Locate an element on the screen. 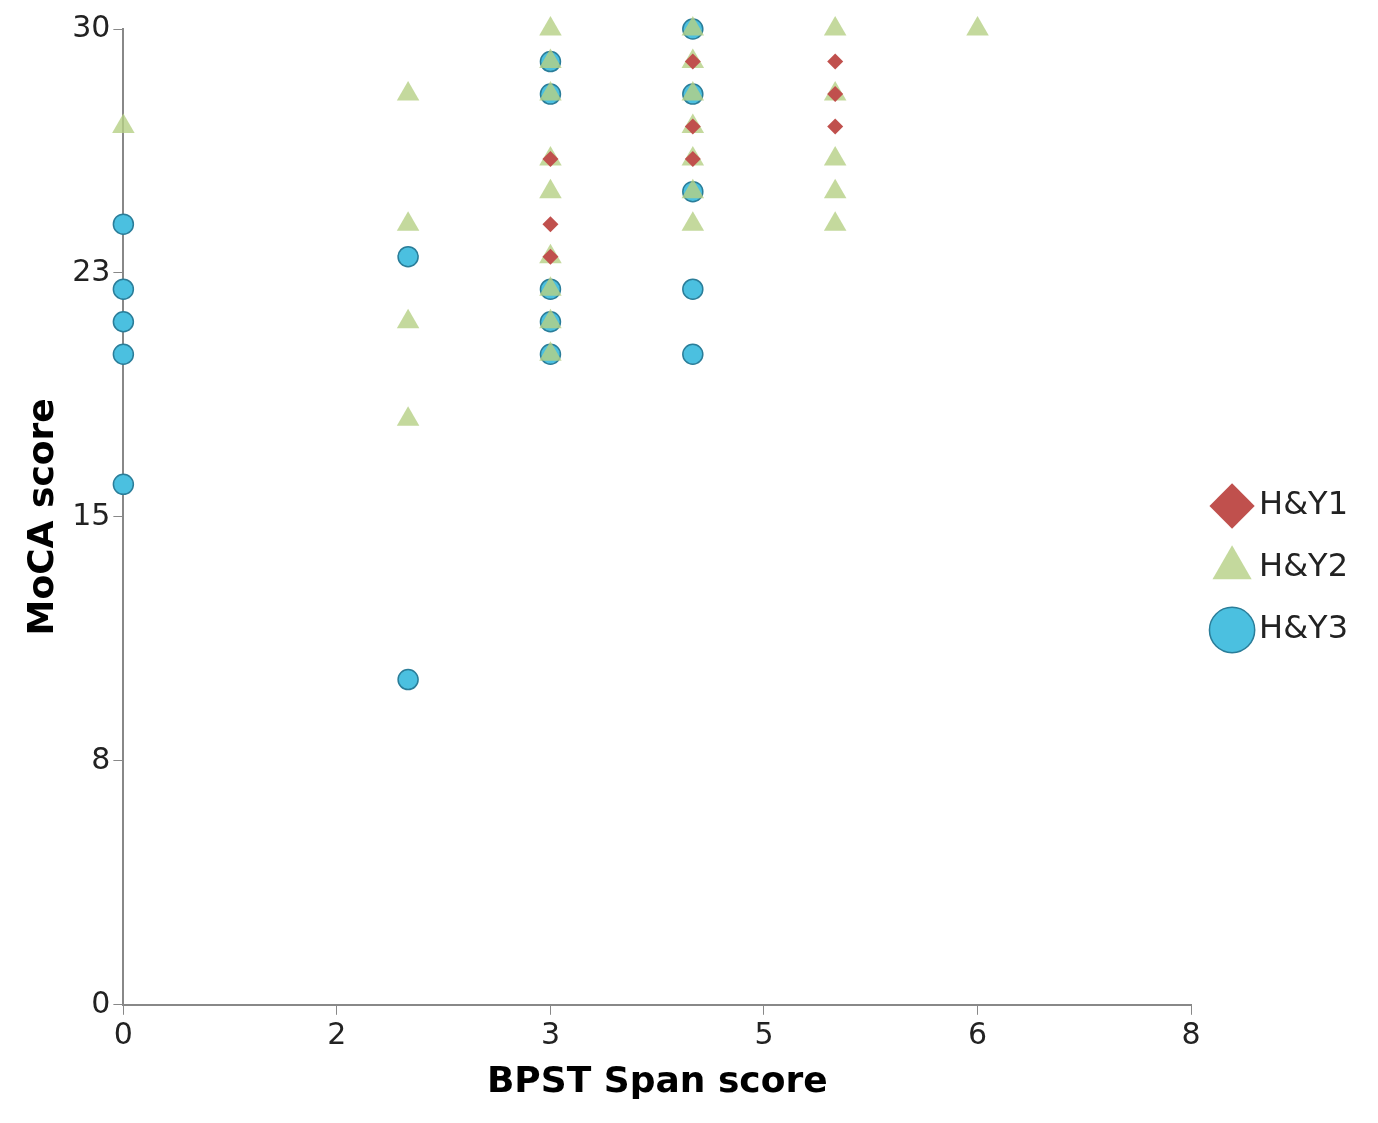 This screenshot has width=1378, height=1123. y-tick-label: 0 is located at coordinates (101, 1002).